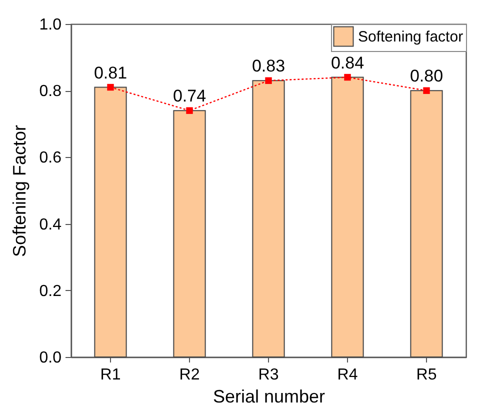  What do you see at coordinates (189, 96) in the screenshot?
I see `data-label: 0.74` at bounding box center [189, 96].